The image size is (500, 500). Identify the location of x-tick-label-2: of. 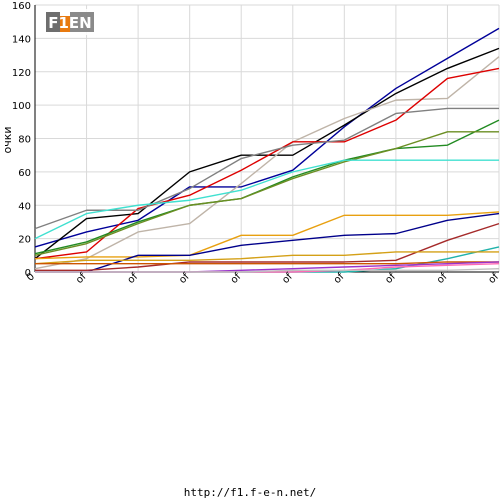
(133, 278).